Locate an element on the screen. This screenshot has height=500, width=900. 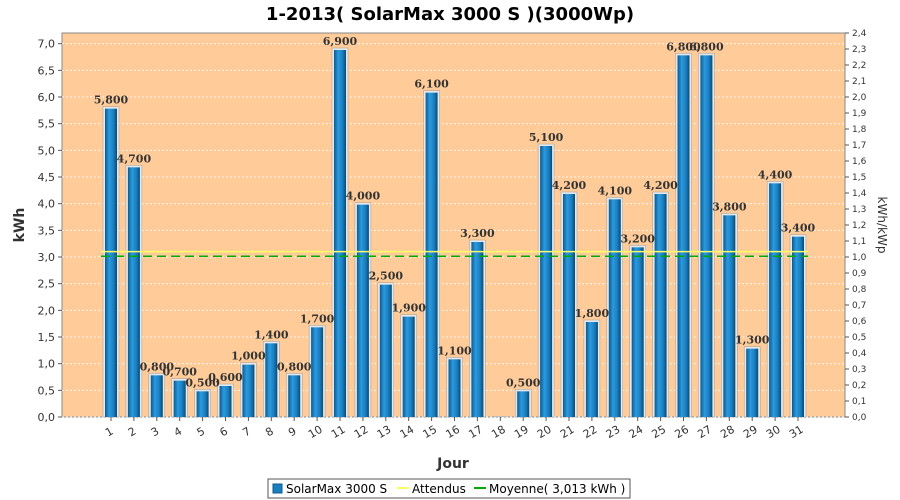
x-tick-label: 29 is located at coordinates (750, 432).